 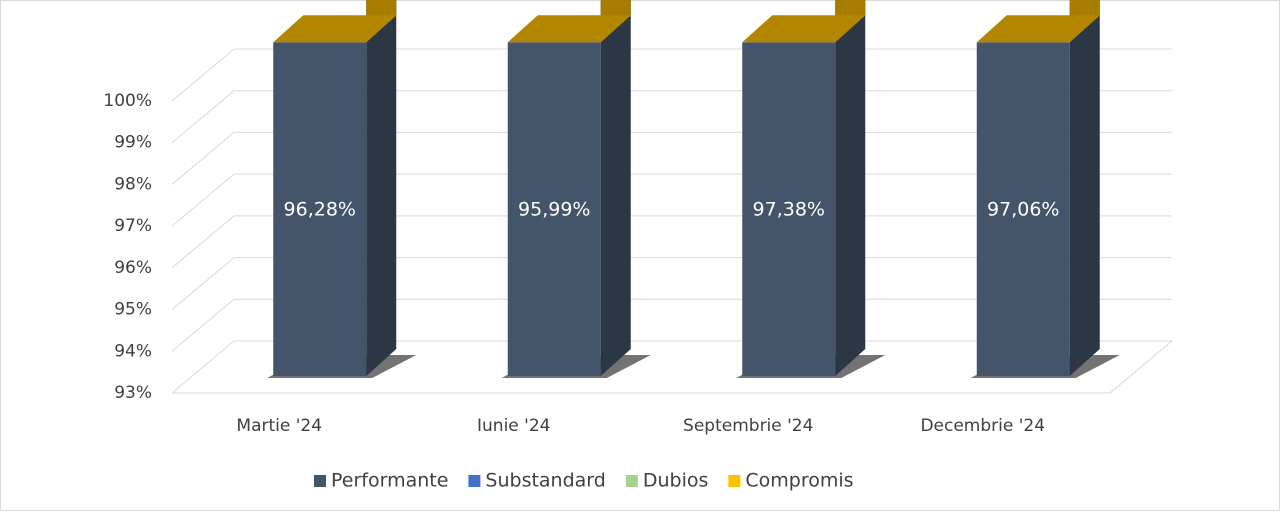 I want to click on legend-label: Dubios, so click(x=676, y=481).